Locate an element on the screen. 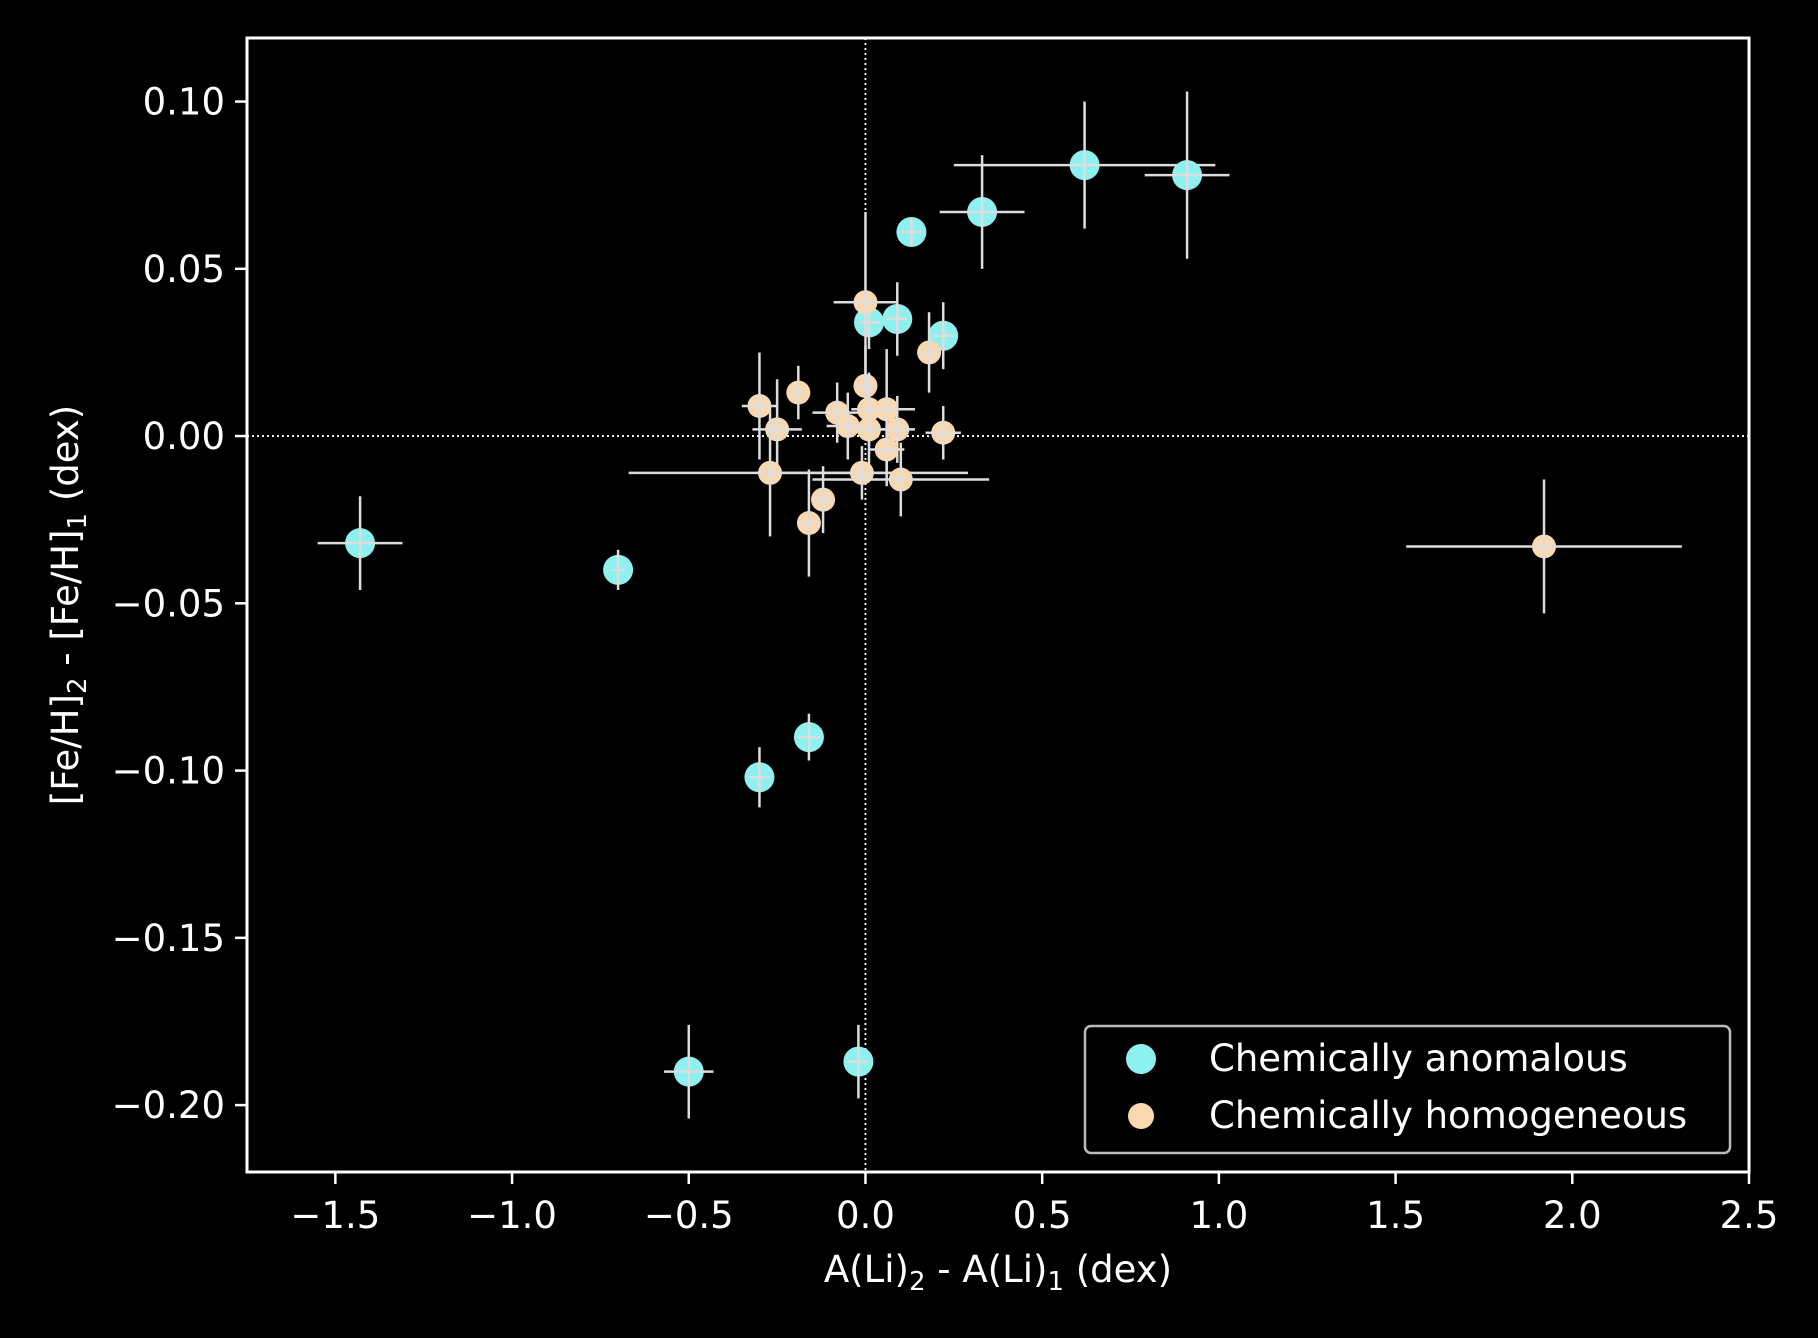 This screenshot has height=1338, width=1818. x-axis-label: A(Li)2 - A(Li)1 (dex) is located at coordinates (998, 1272).